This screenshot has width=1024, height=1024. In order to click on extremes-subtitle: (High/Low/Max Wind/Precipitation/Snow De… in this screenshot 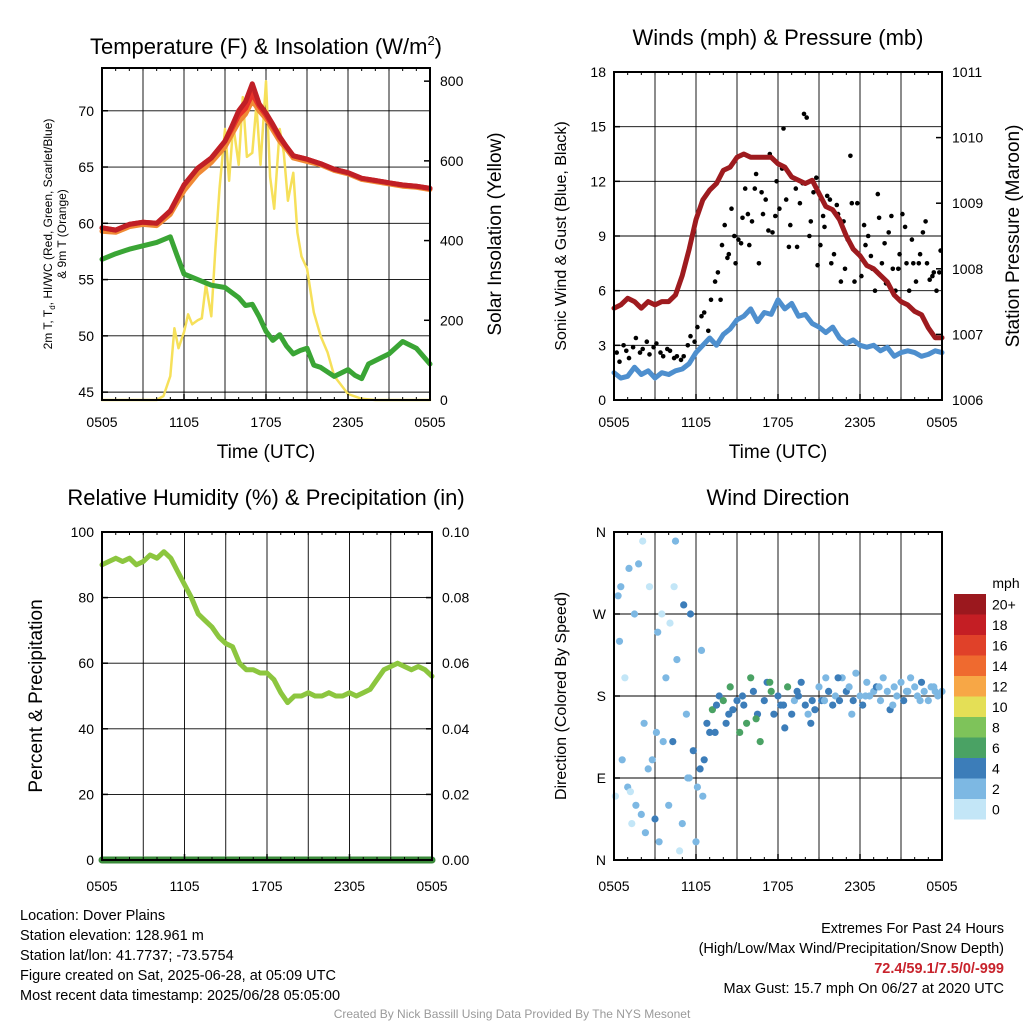, I will do `click(851, 949)`.